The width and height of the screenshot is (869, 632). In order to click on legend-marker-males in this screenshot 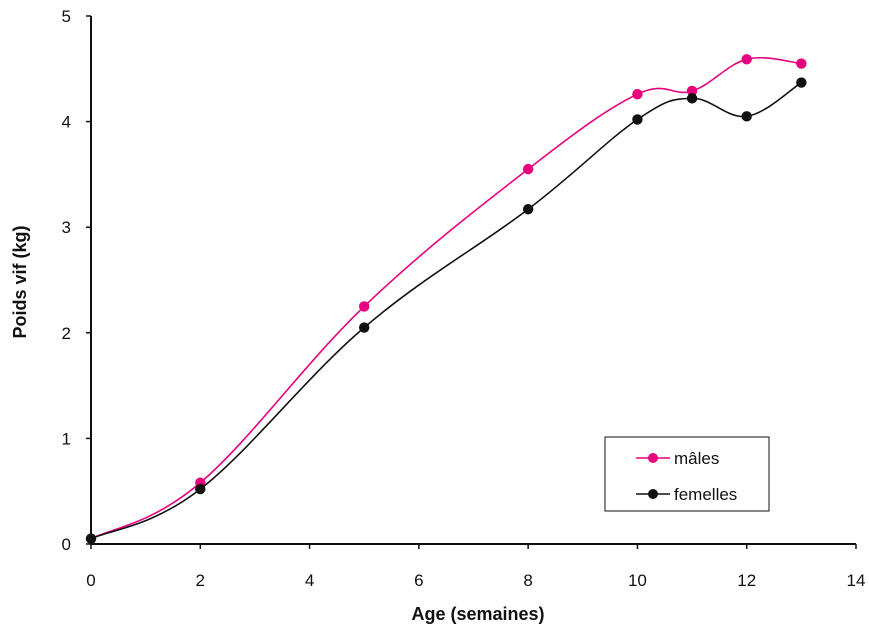, I will do `click(653, 458)`.